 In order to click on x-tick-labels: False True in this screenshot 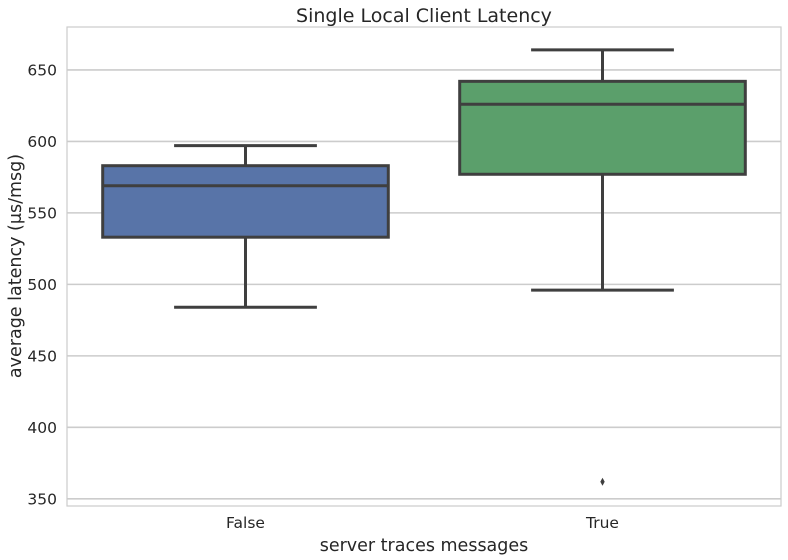, I will do `click(422, 523)`.